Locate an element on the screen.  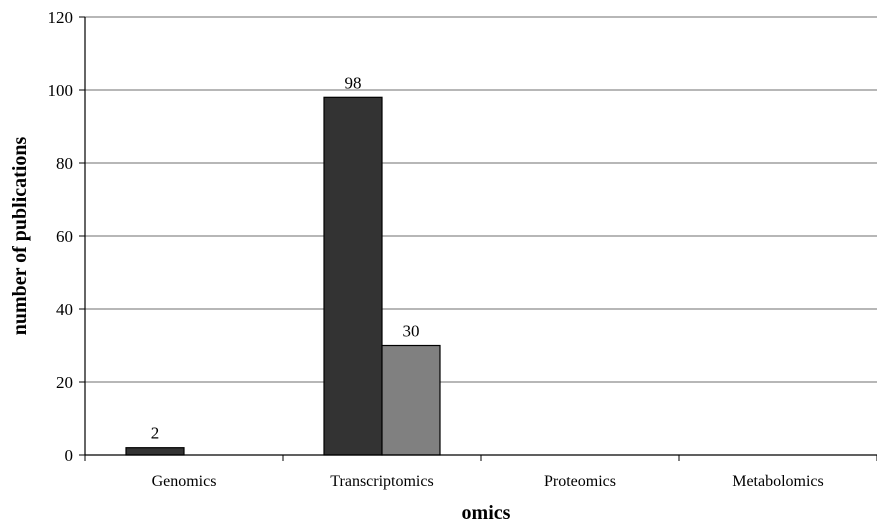
y-axis-title: number of publications is located at coordinates (20, 236).